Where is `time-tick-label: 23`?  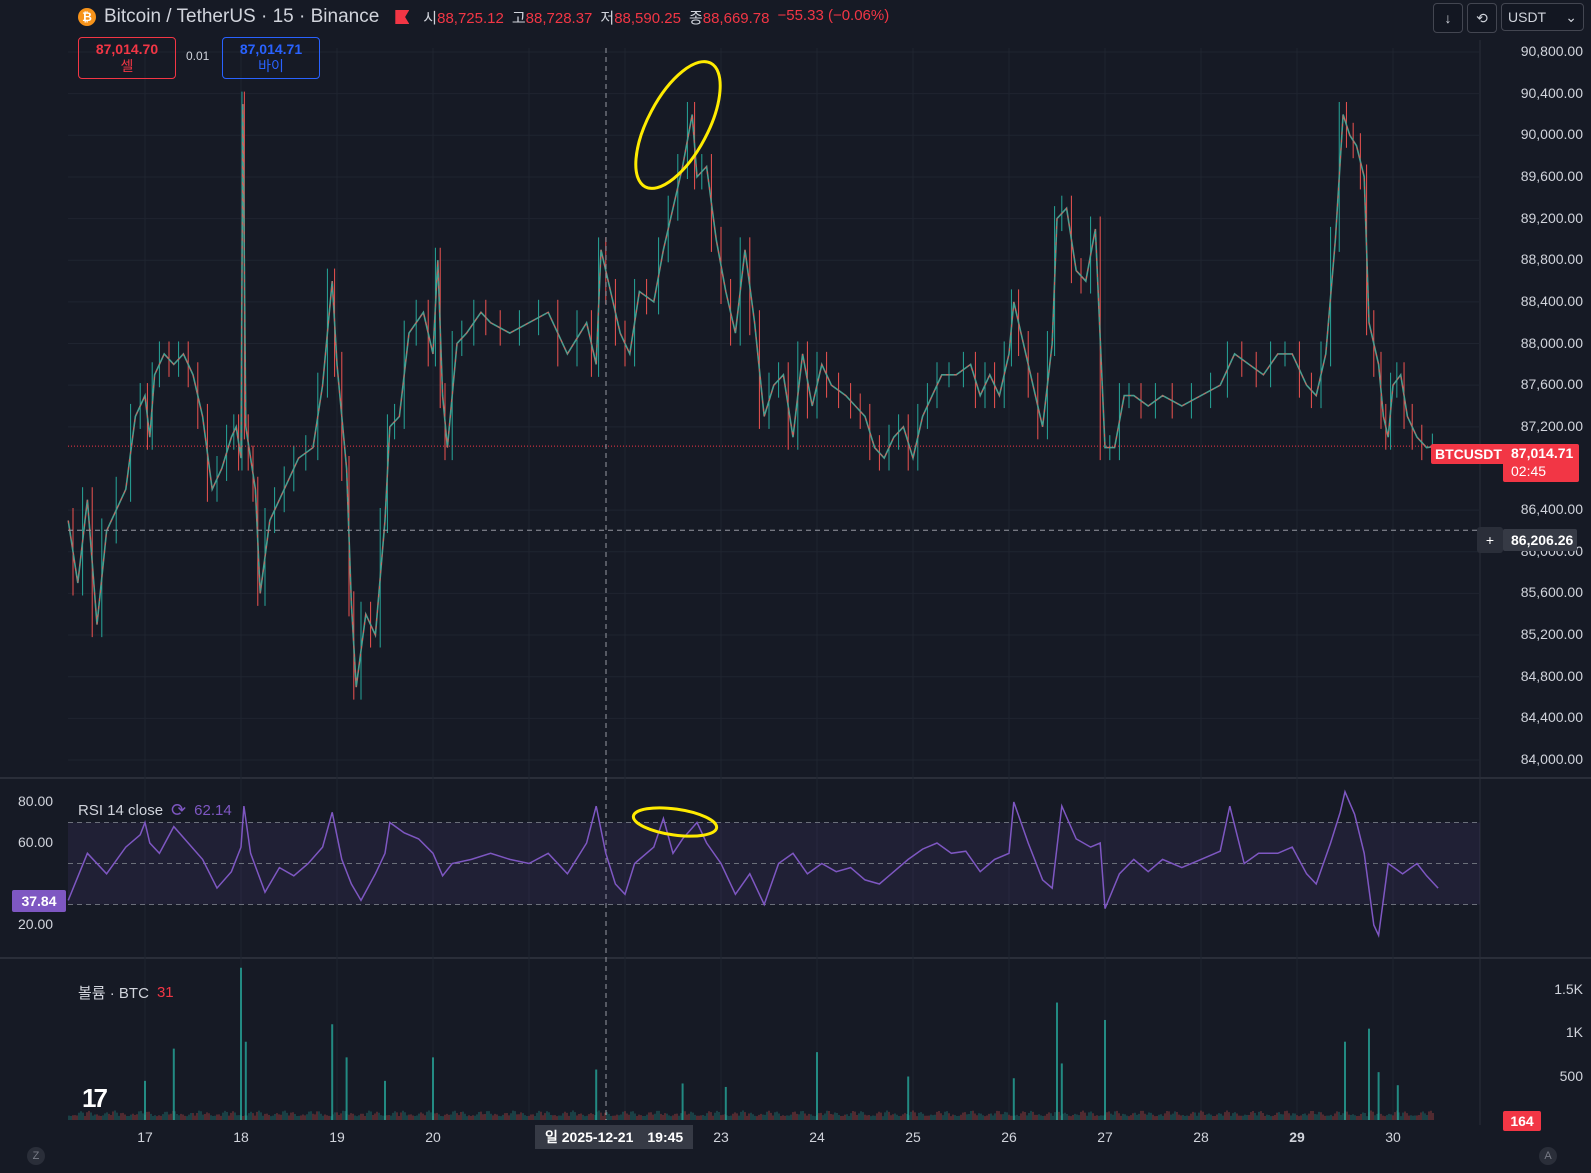
time-tick-label: 23 is located at coordinates (721, 1137).